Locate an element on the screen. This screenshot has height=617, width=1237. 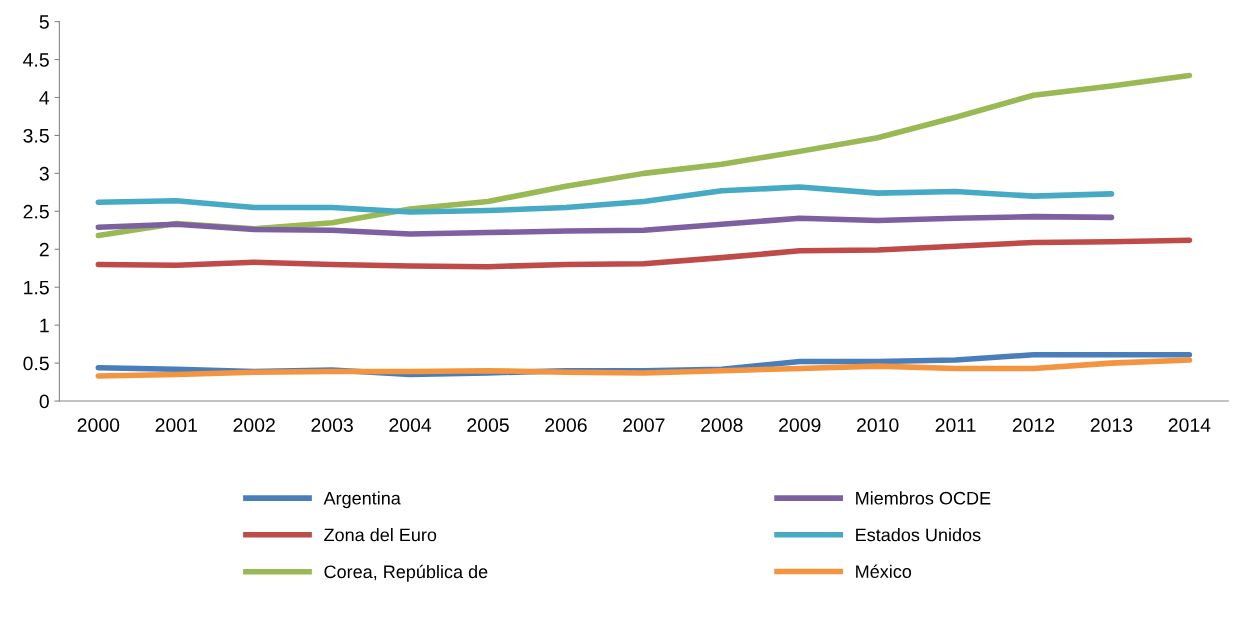
legend-label: Argentina is located at coordinates (362, 500).